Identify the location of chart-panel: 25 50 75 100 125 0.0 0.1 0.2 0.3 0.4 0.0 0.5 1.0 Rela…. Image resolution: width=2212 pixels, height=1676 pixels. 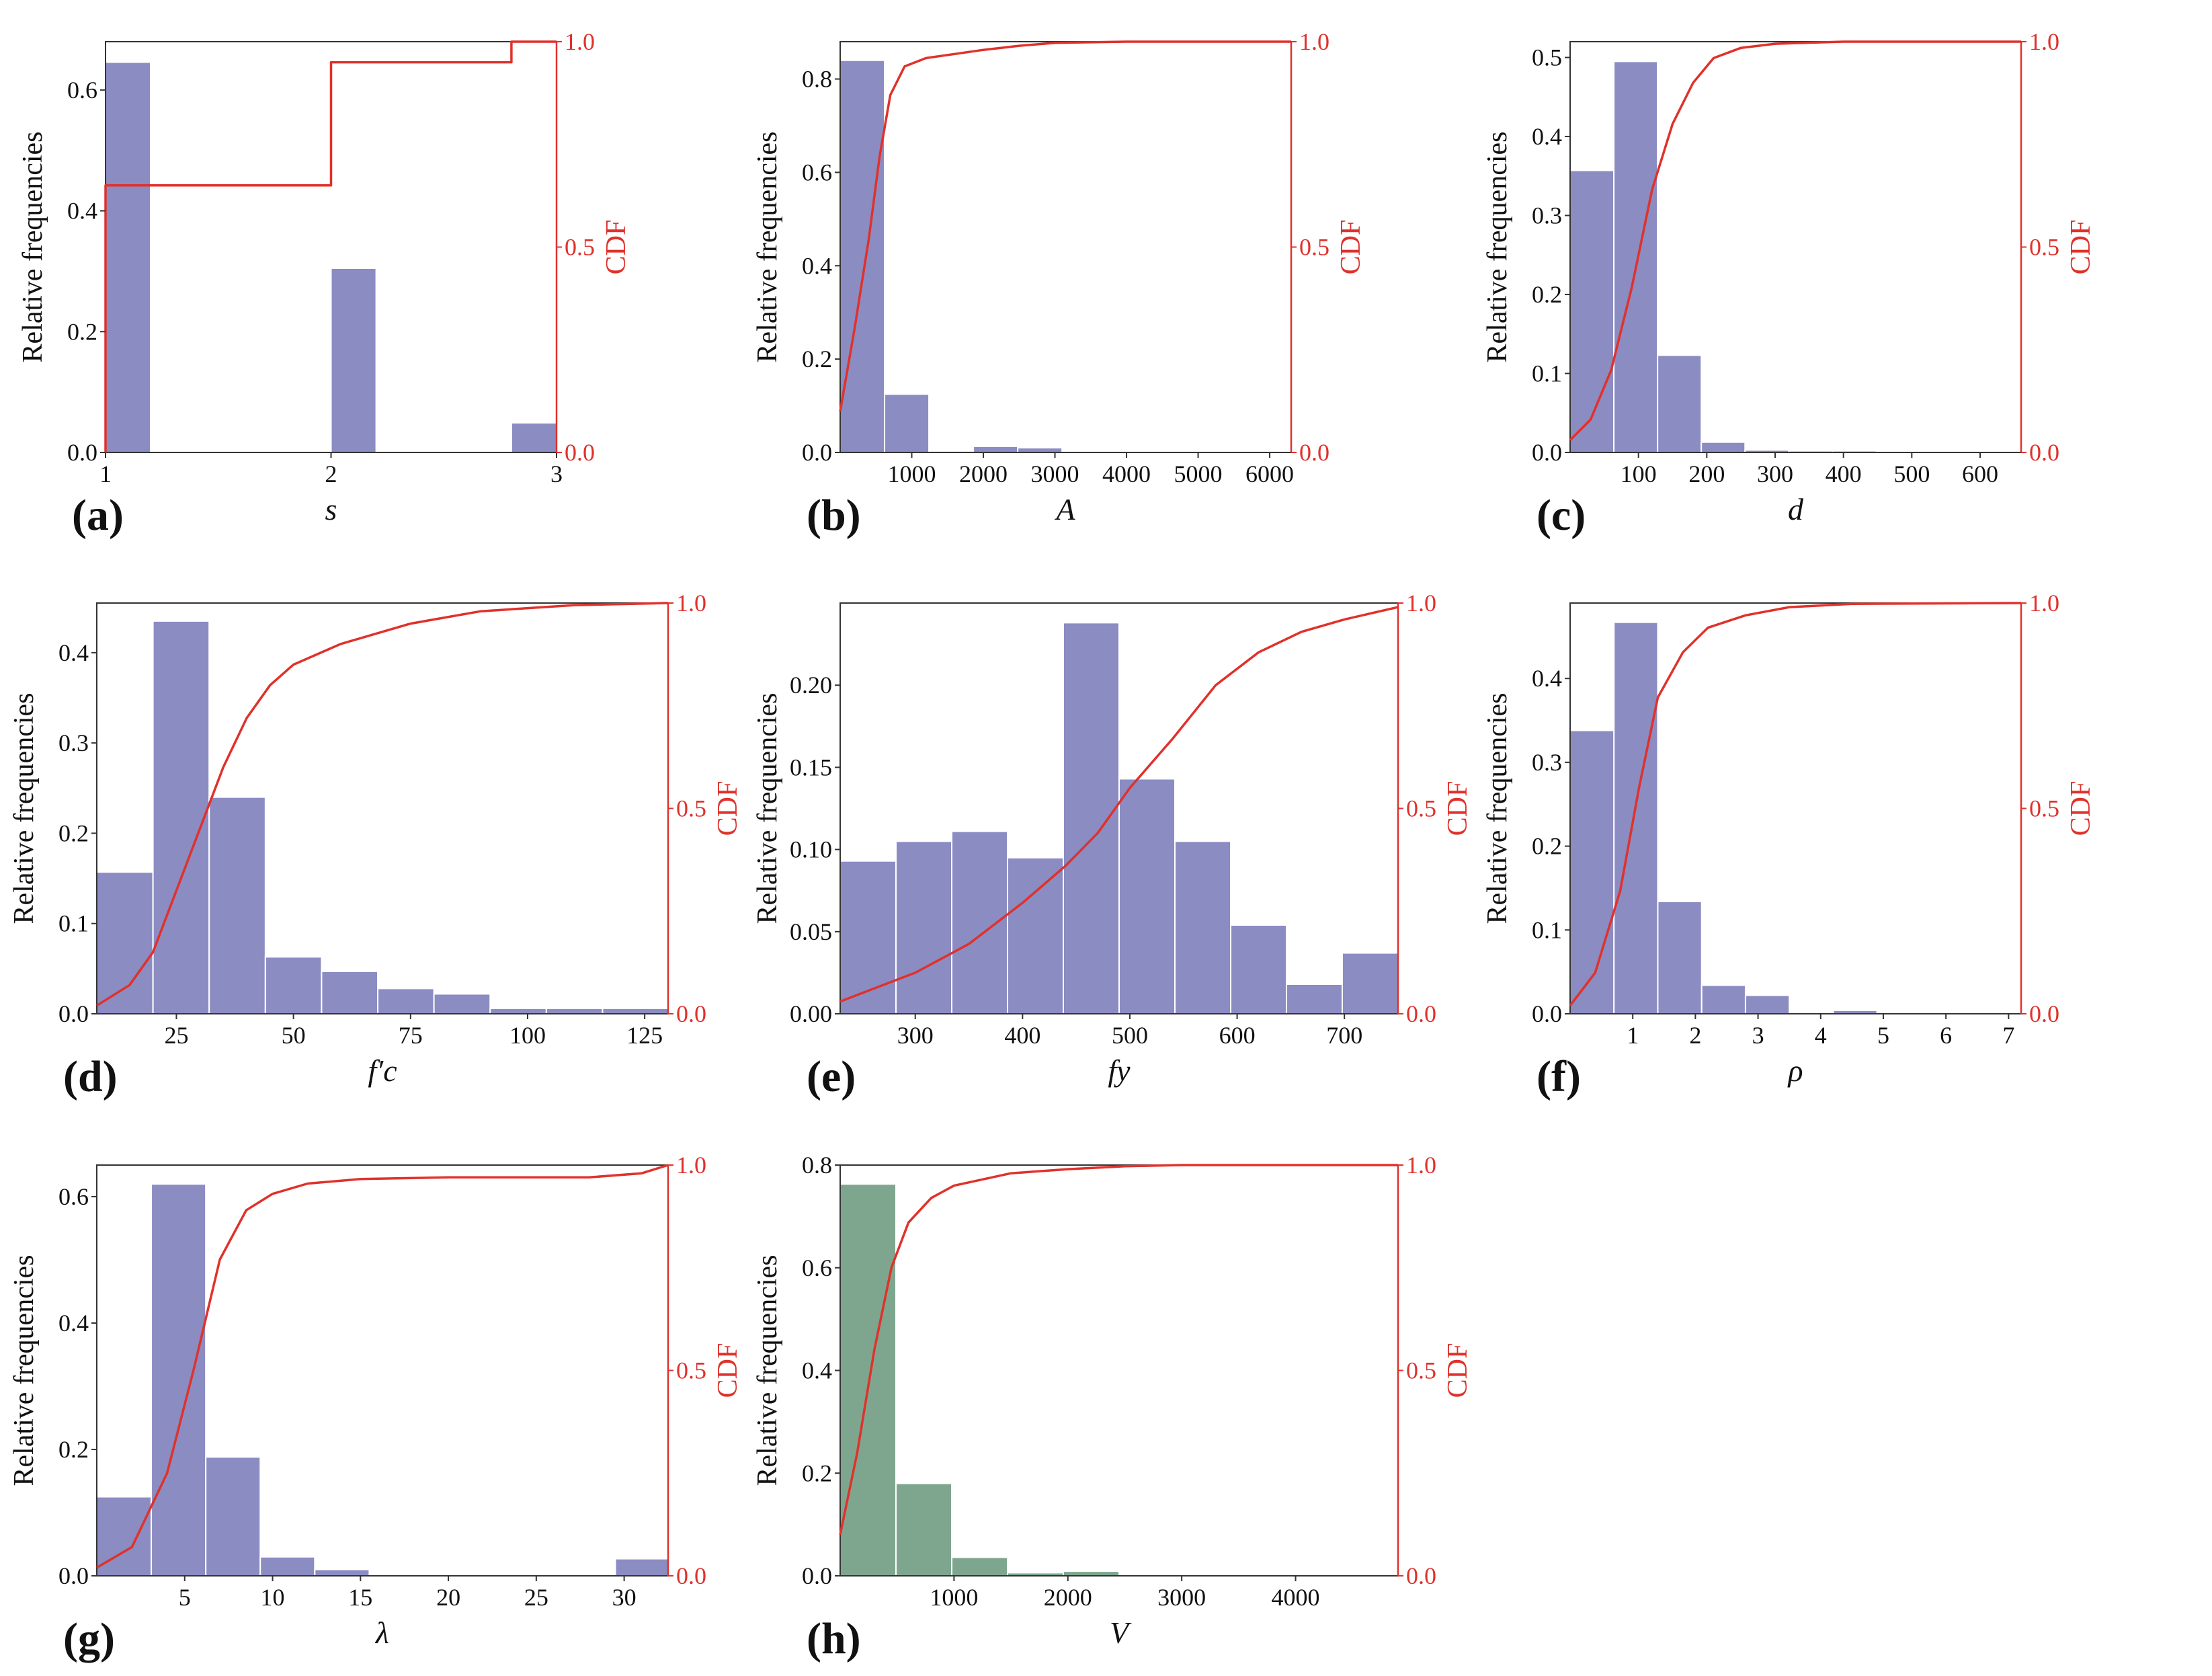
(376, 845).